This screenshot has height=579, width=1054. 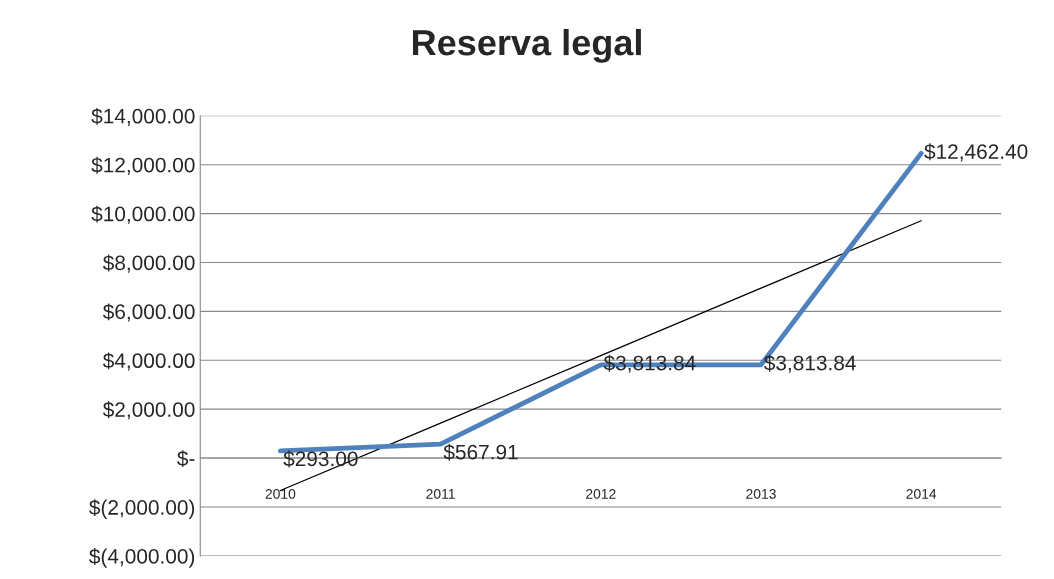 I want to click on y-tick-label: $10,000.00, so click(x=143, y=214).